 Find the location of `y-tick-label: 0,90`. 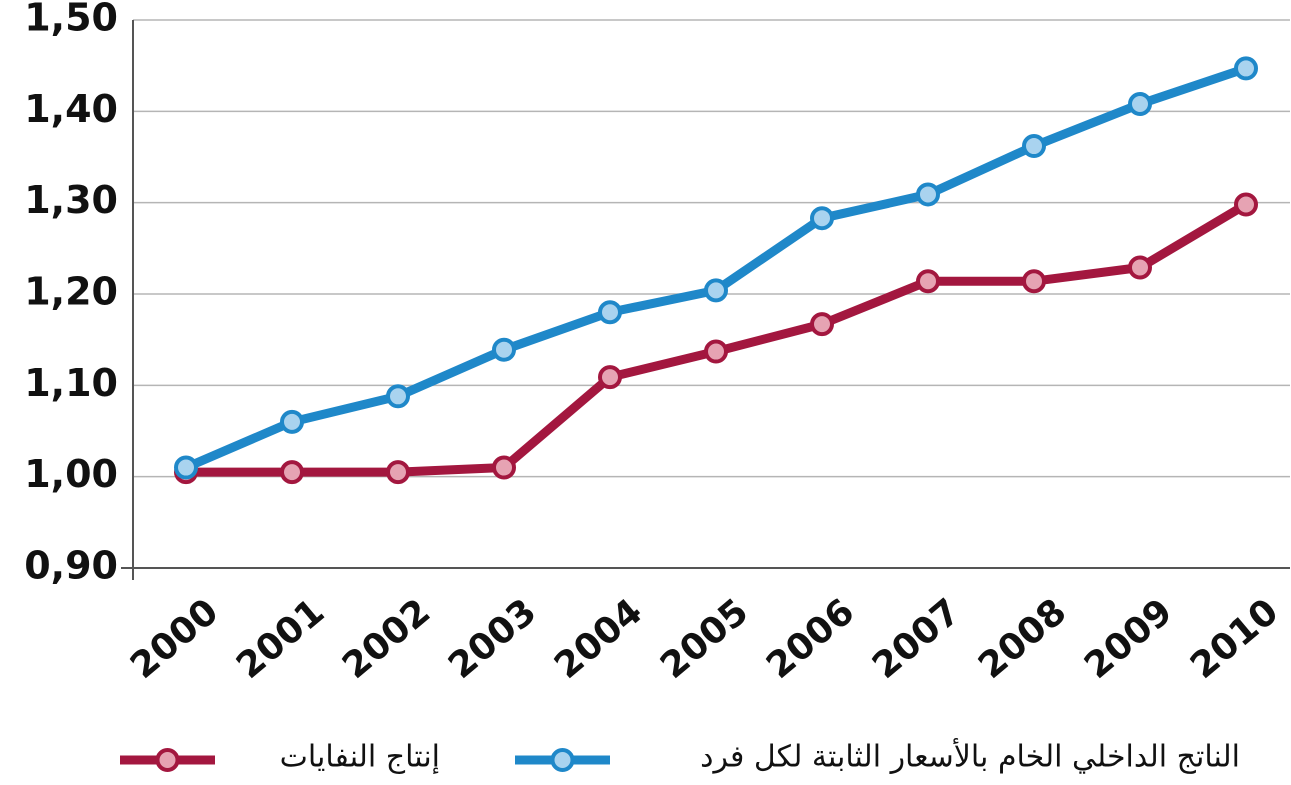

y-tick-label: 0,90 is located at coordinates (71, 566).